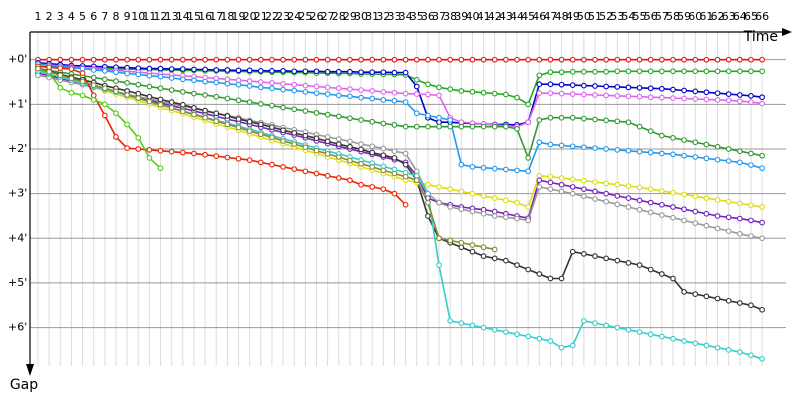 This screenshot has height=400, width=800. I want to click on x-tick-label: 21, so click(261, 16).